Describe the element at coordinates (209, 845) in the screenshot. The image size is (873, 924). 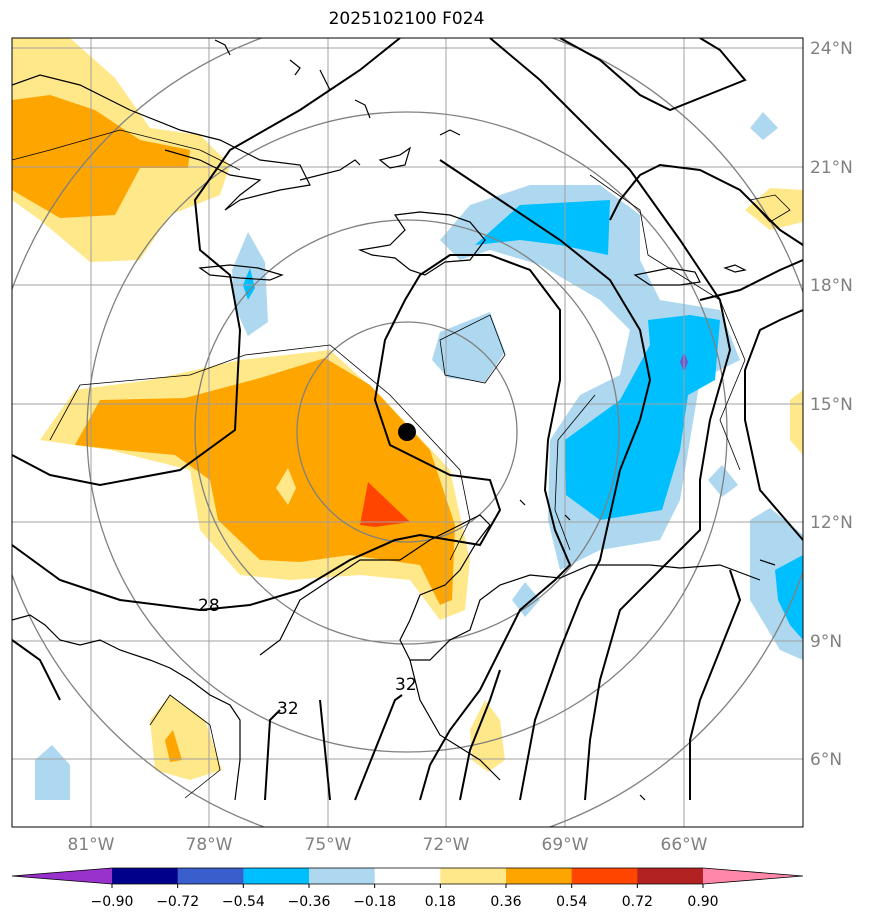
I see `lon-label-78w: 78°W` at that location.